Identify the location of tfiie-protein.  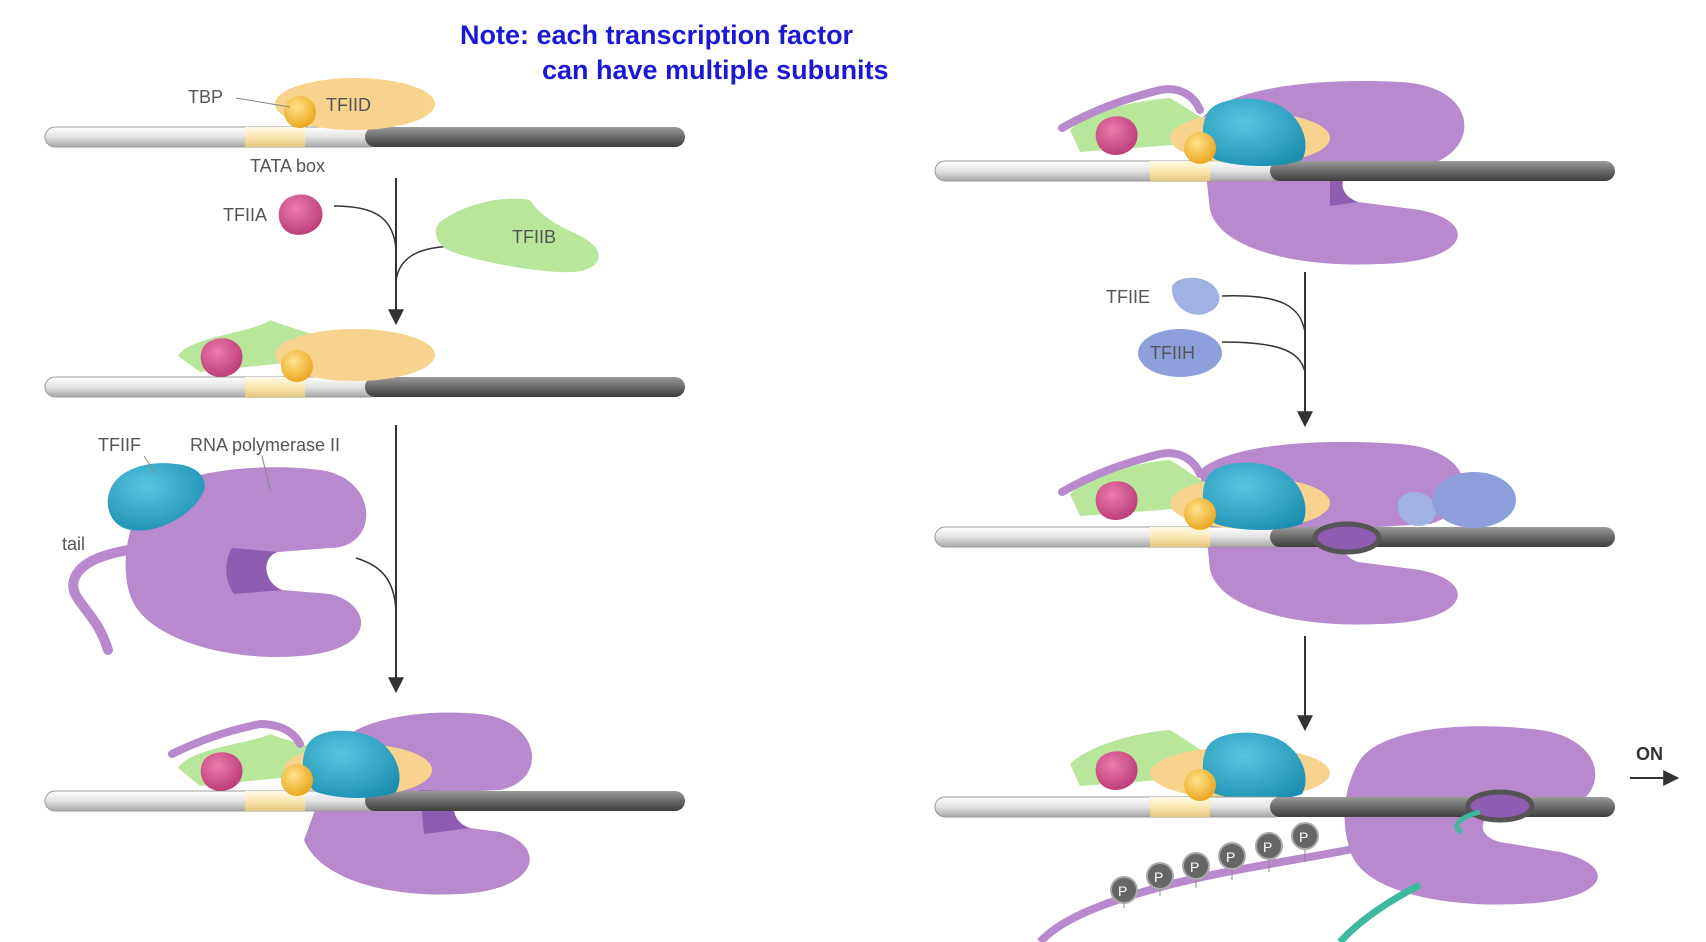
(1195, 296).